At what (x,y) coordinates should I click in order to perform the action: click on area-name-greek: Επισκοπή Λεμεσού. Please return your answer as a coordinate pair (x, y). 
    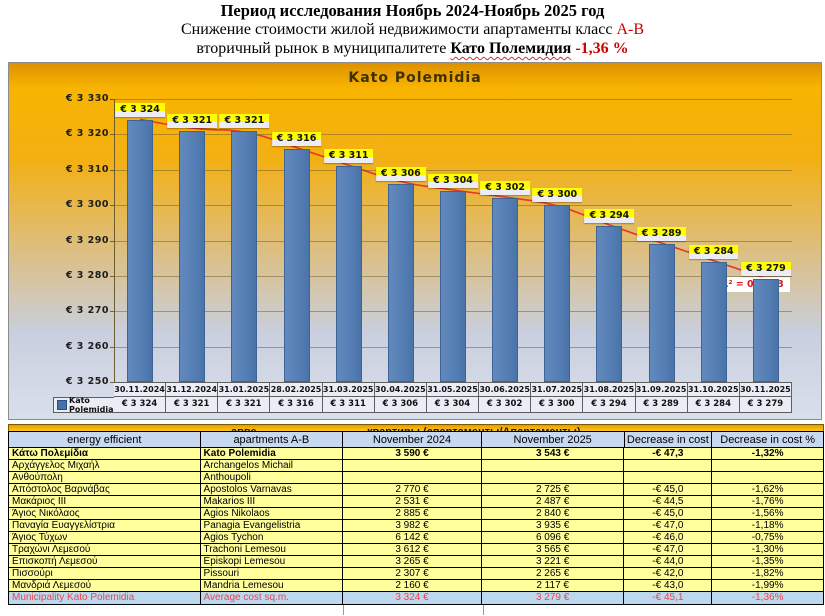
    Looking at the image, I should click on (105, 561).